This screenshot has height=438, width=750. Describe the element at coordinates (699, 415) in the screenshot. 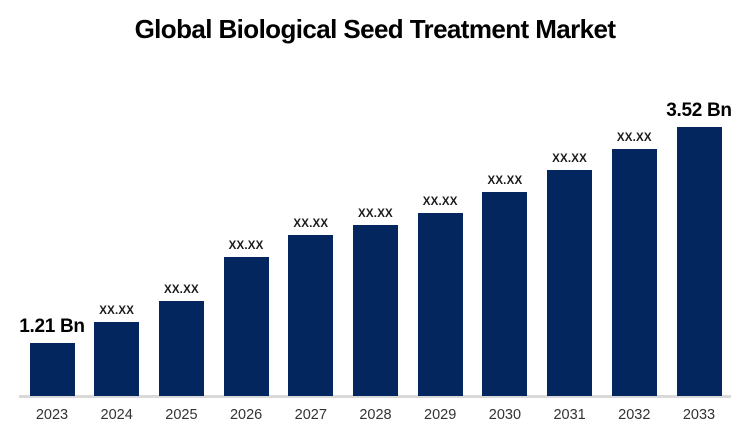

I see `x-tick-label-2033: 2033` at that location.